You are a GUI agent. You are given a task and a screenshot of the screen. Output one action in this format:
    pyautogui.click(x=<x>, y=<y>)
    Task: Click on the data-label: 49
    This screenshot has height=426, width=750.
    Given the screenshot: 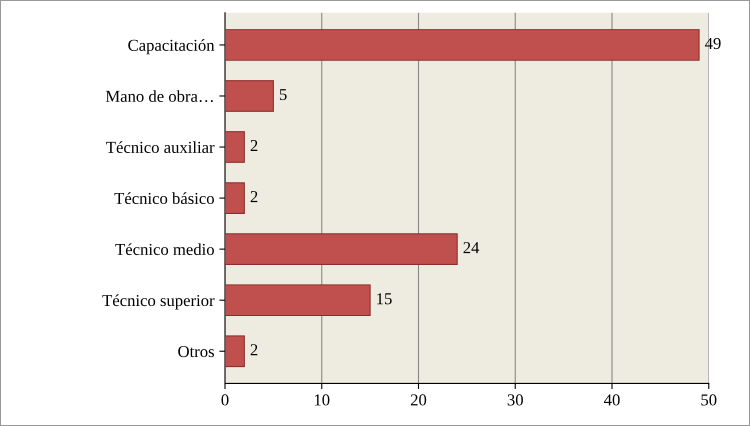 What is the action you would take?
    pyautogui.click(x=712, y=44)
    